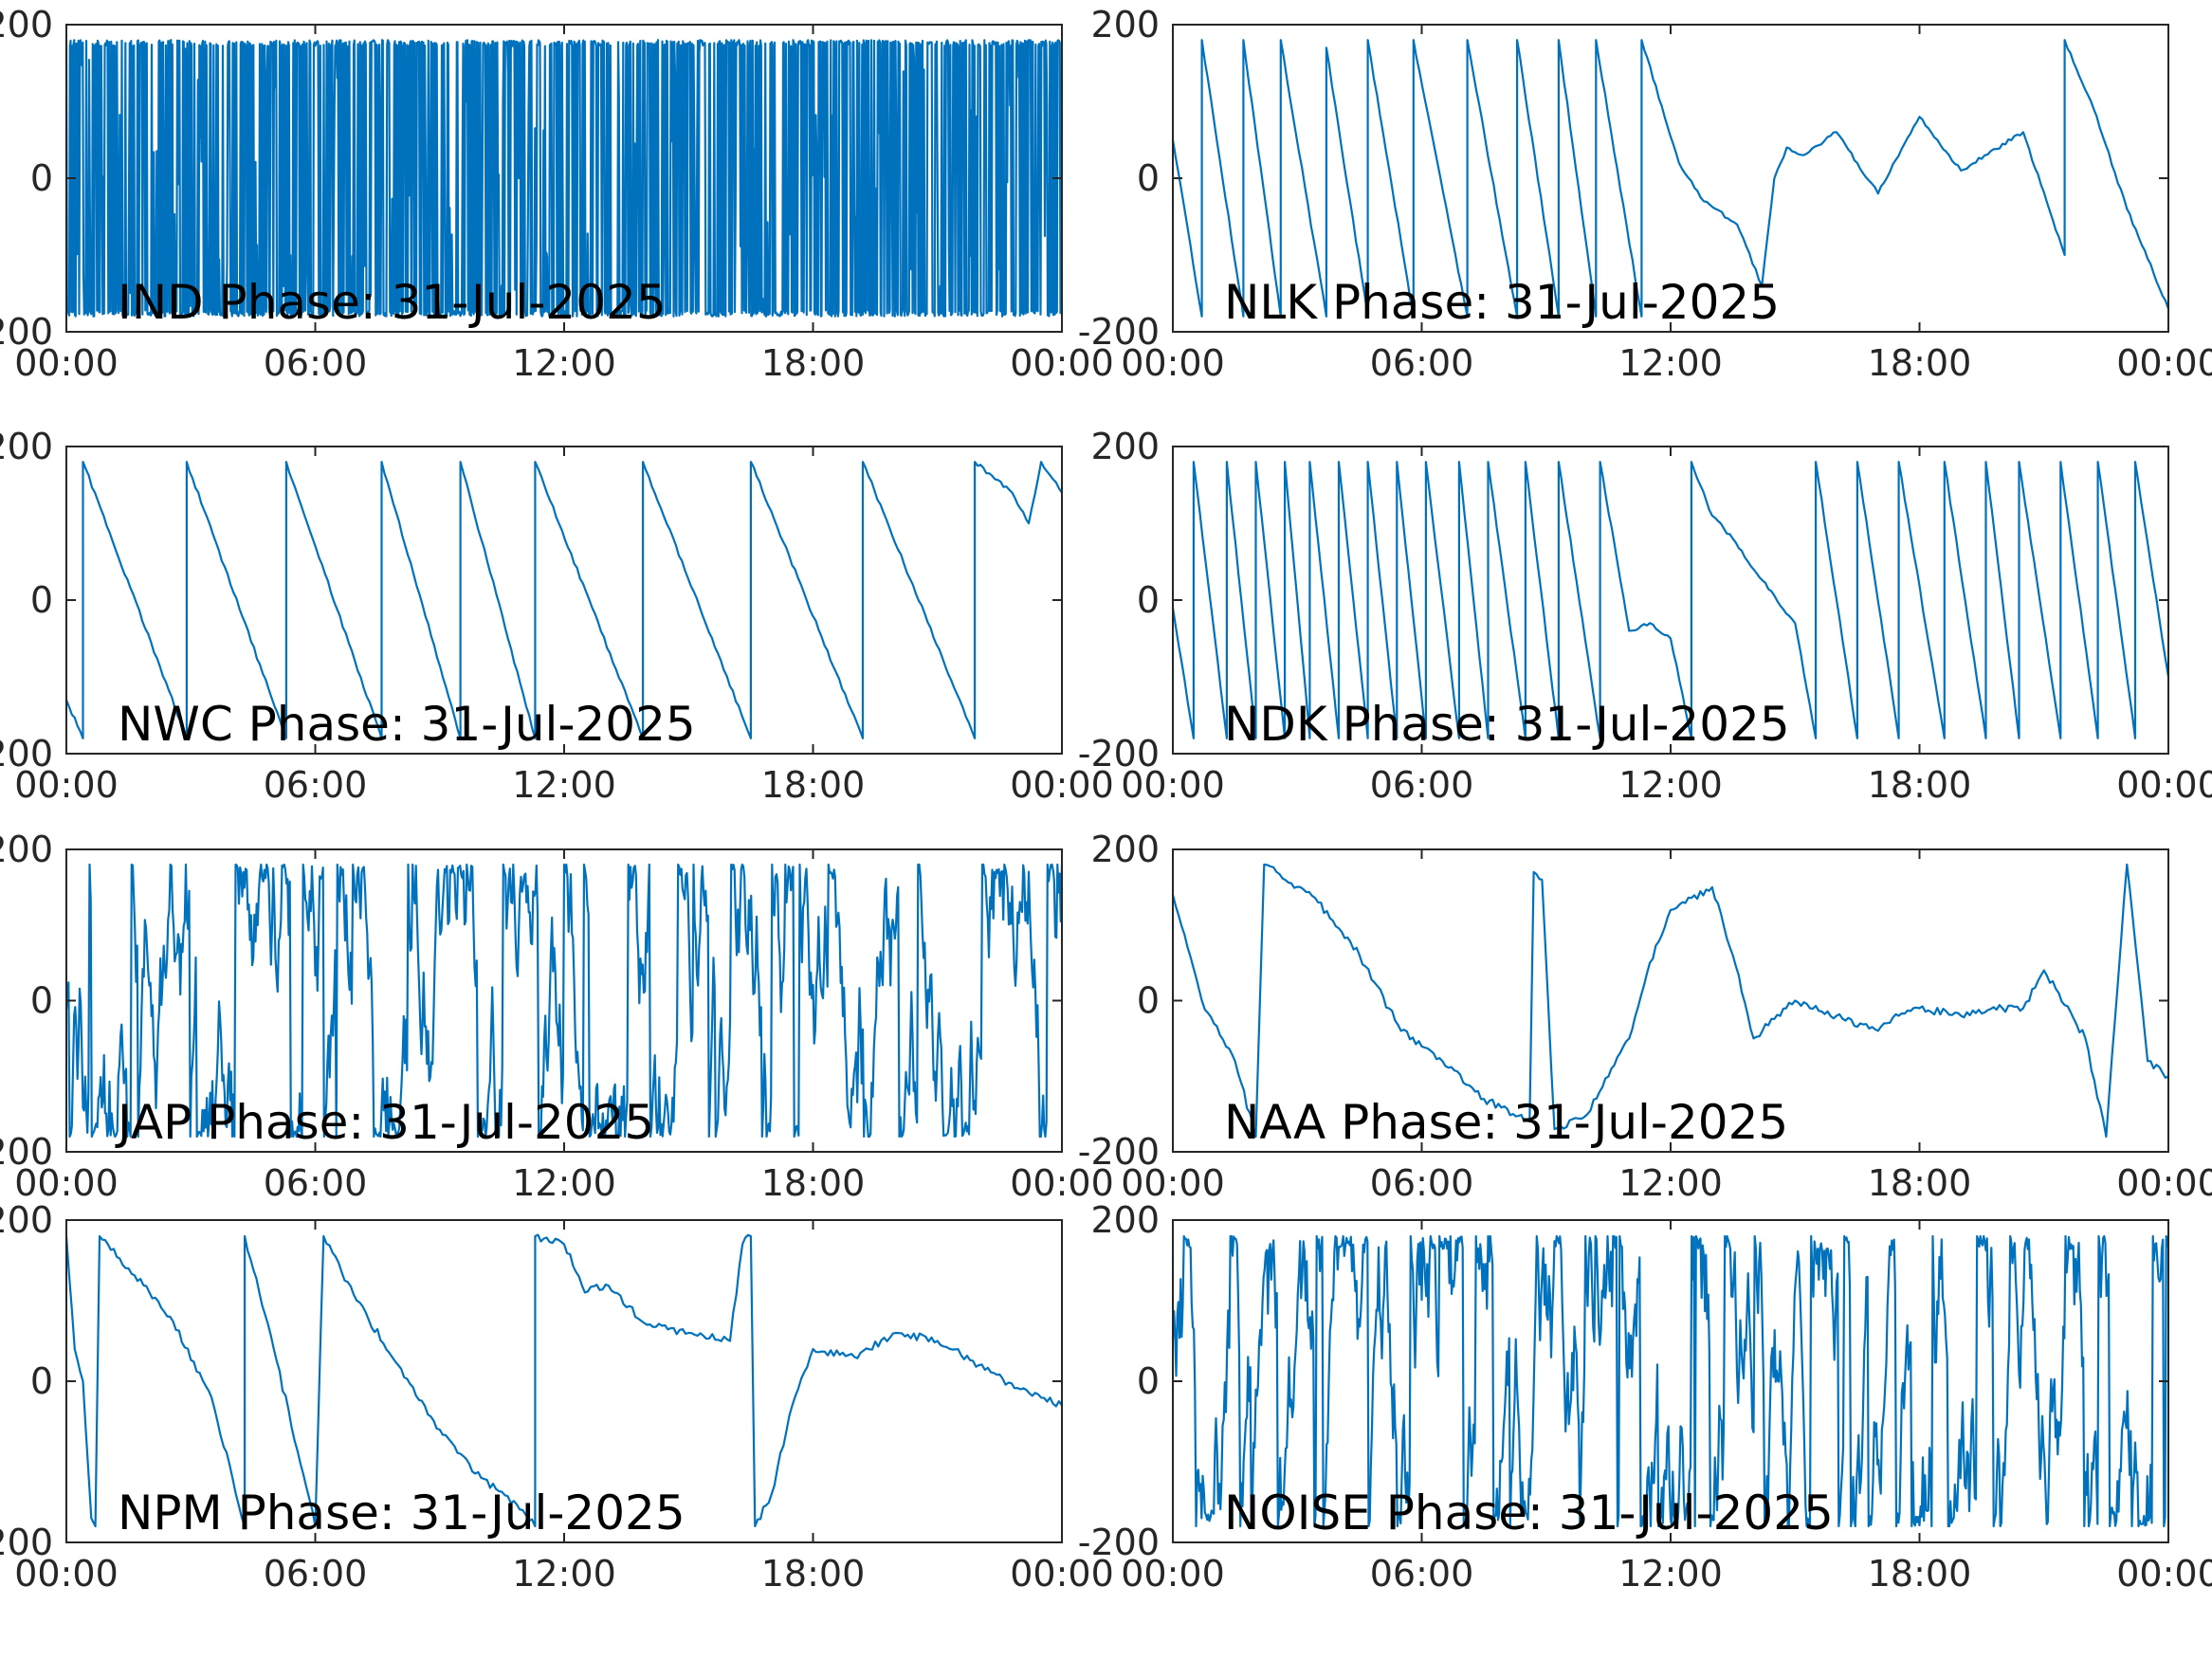 Image resolution: width=2212 pixels, height=1659 pixels. What do you see at coordinates (392, 302) in the screenshot?
I see `panel-title: IND Phase: 31-Jul-2025` at bounding box center [392, 302].